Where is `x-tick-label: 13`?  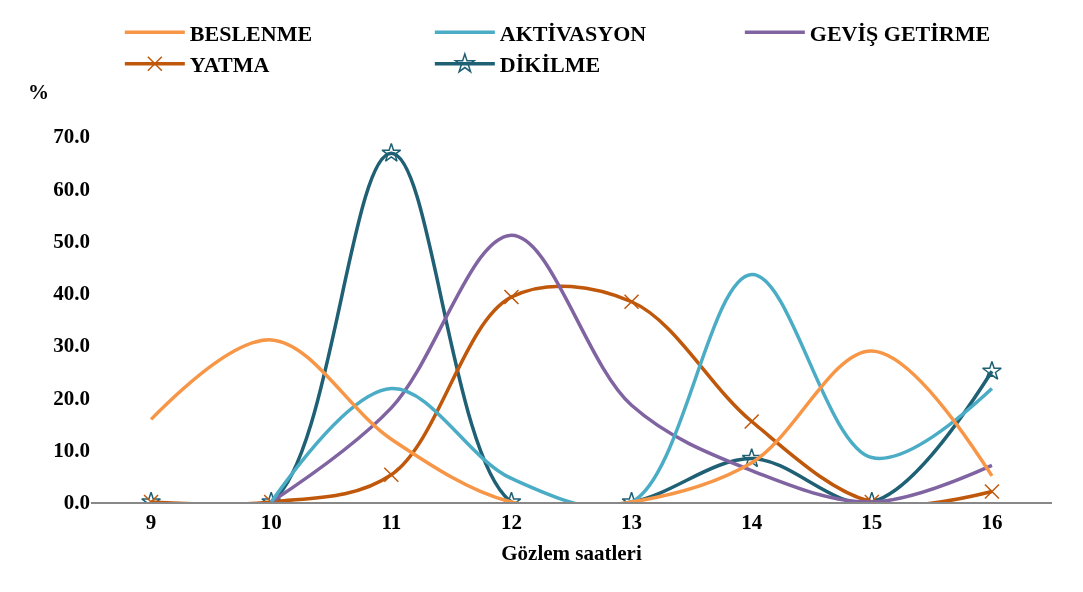
x-tick-label: 13 is located at coordinates (632, 521).